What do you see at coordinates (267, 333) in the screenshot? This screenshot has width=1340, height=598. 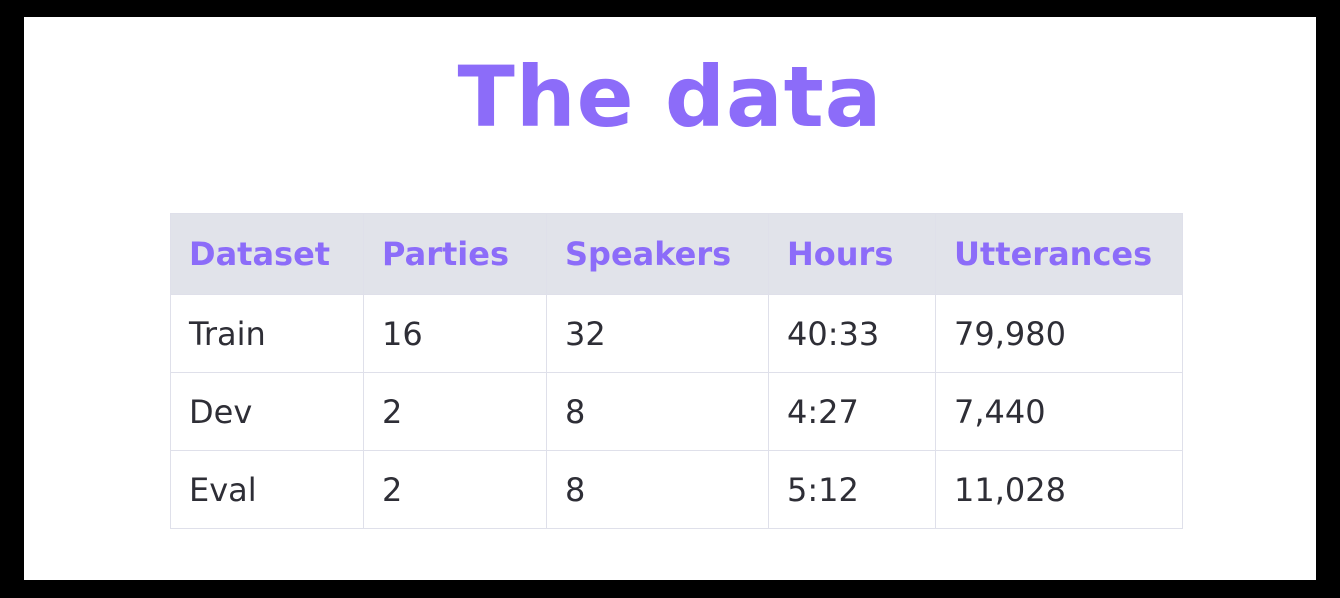 I see `cell-dataset: Train` at bounding box center [267, 333].